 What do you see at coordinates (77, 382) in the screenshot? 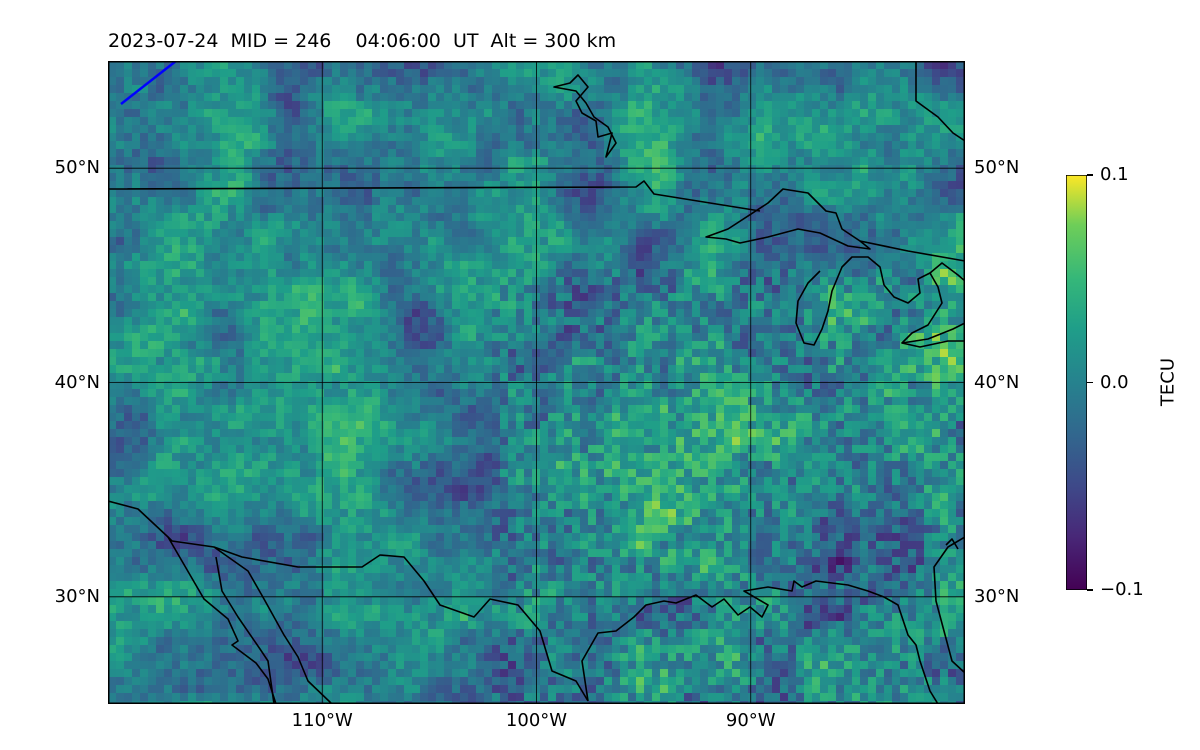
I see `lat-label-left: 40°N` at bounding box center [77, 382].